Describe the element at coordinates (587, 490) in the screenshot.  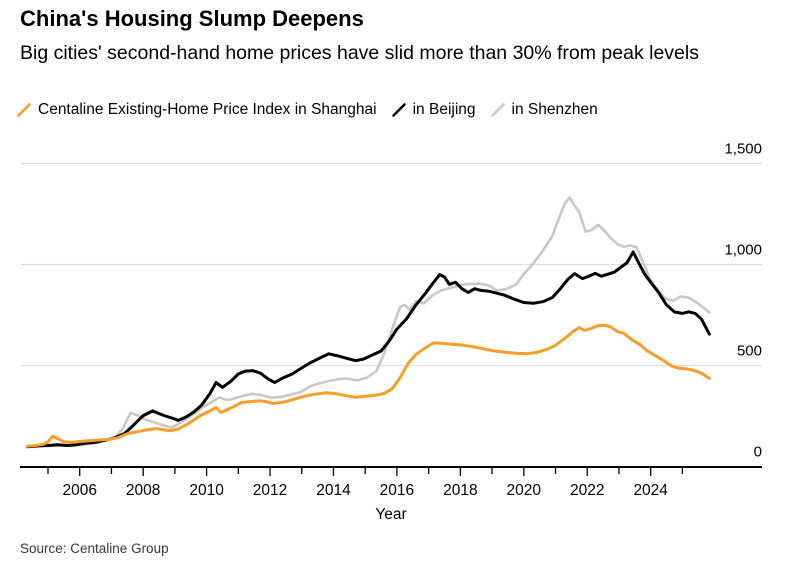
I see `x-tick-label: 2022` at that location.